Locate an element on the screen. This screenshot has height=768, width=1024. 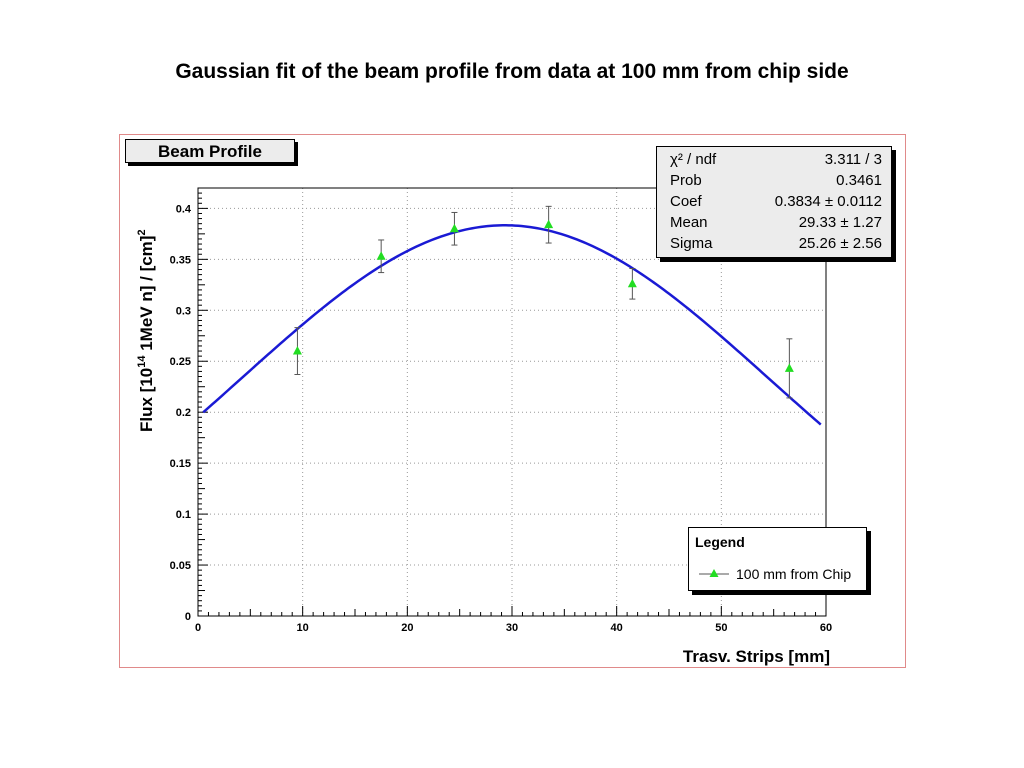
legend-entry: 100 mm from Chip is located at coordinates (778, 574).